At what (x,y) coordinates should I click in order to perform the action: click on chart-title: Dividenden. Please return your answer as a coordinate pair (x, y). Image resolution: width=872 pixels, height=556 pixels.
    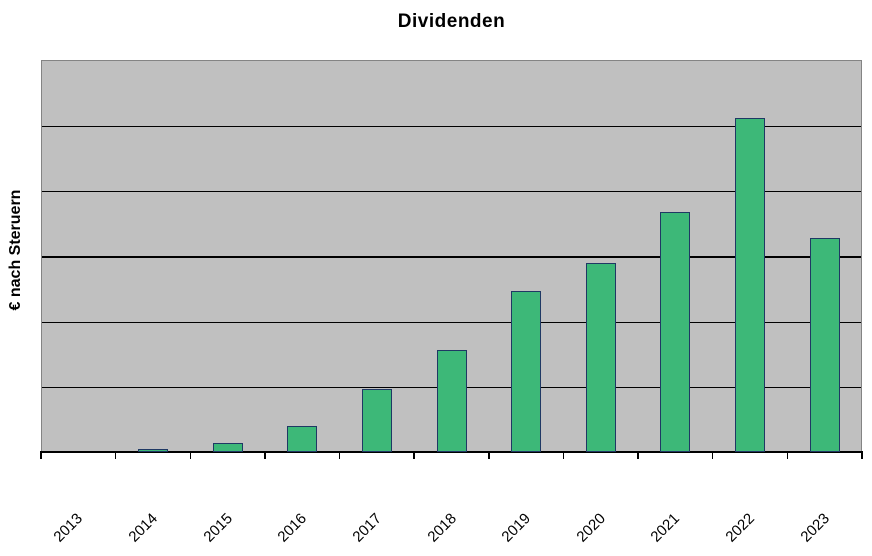
    Looking at the image, I should click on (451, 21).